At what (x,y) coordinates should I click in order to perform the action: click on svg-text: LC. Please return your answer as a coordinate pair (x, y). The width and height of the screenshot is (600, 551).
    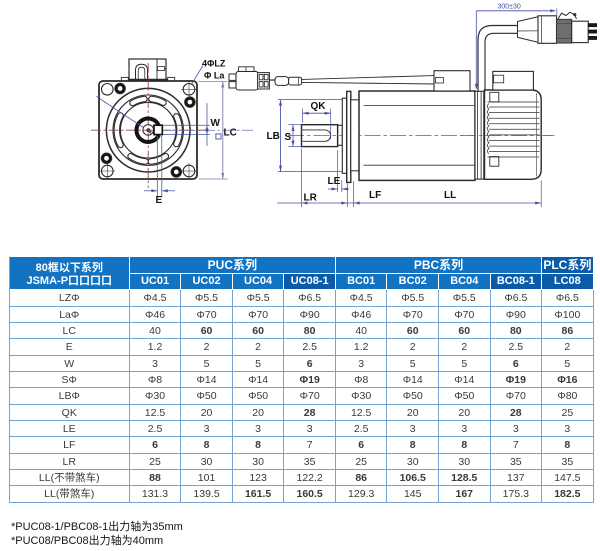
    Looking at the image, I should click on (230, 133).